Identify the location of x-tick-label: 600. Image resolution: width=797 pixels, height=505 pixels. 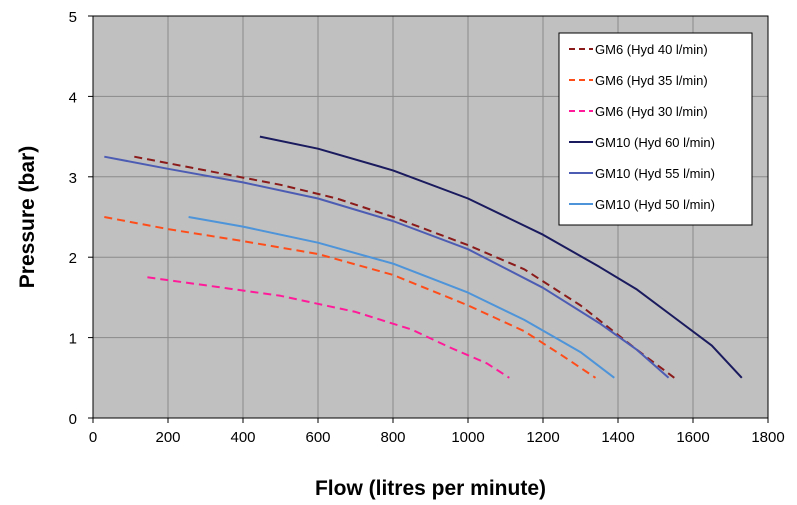
(317, 437).